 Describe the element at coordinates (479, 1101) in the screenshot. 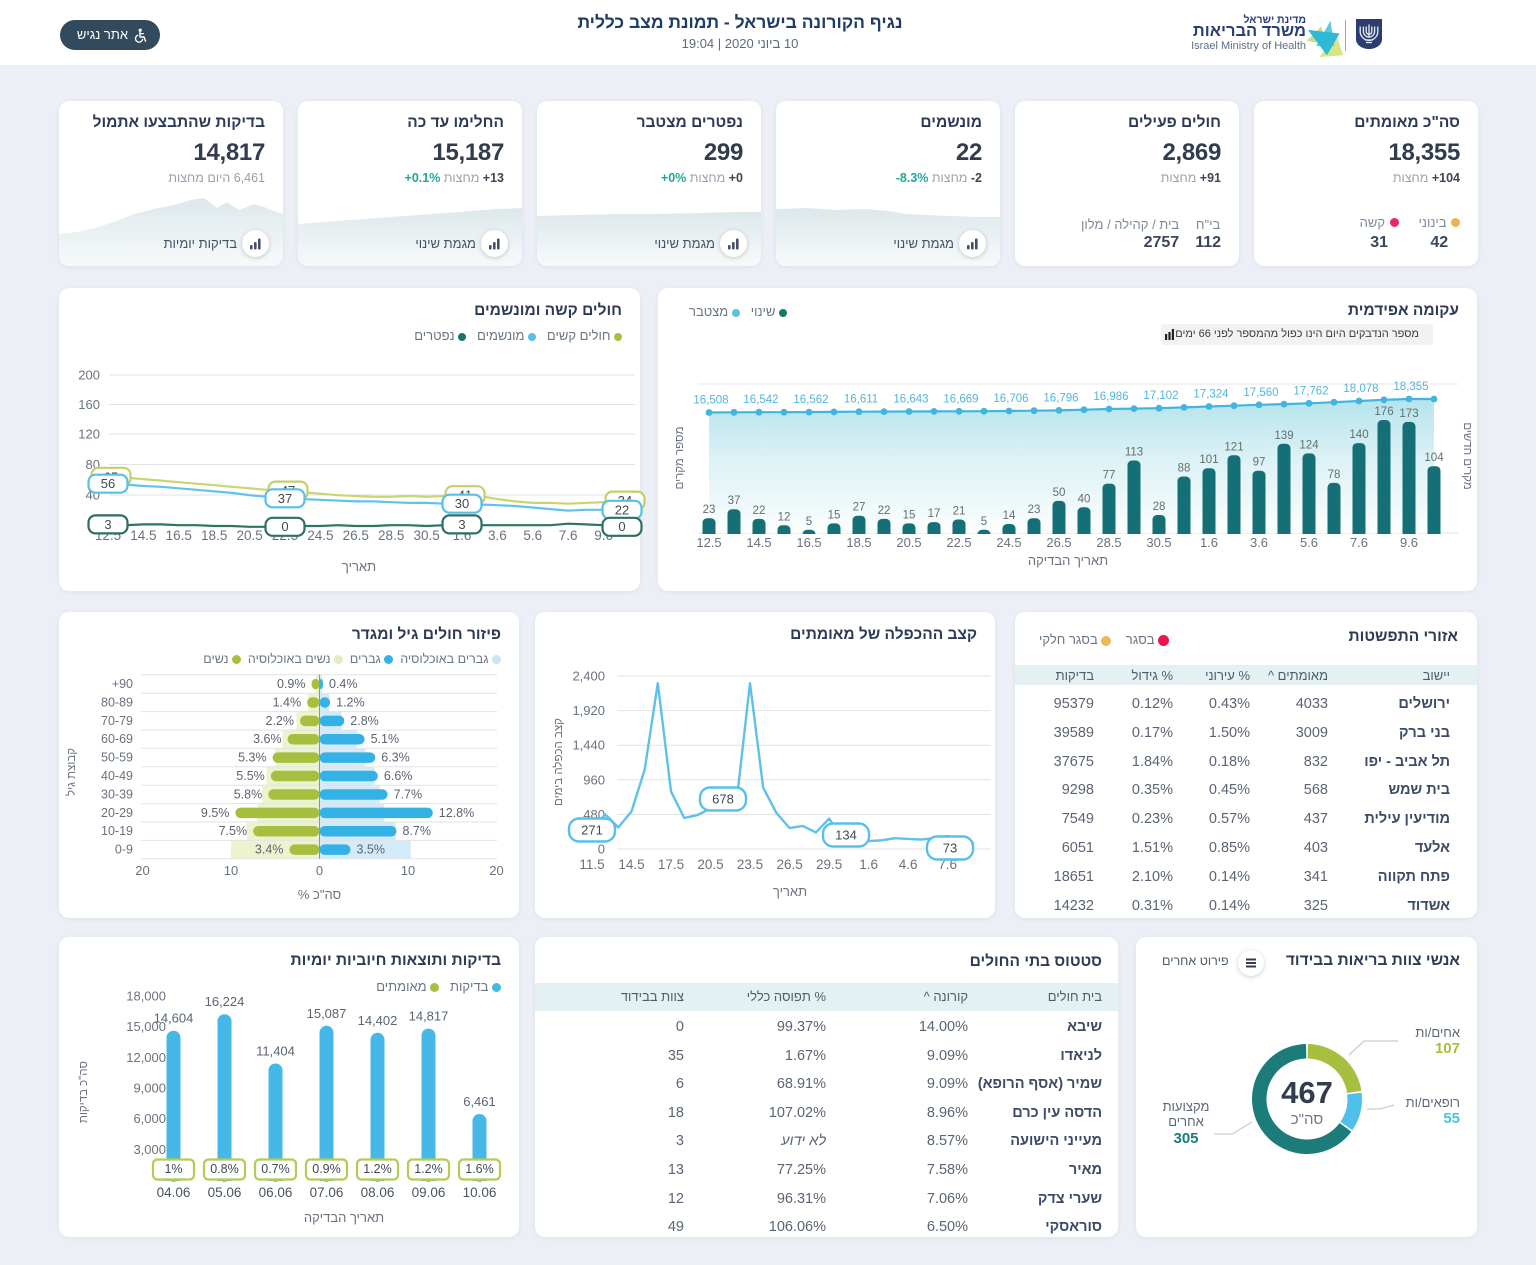

I see `svg-text: 6,461` at that location.